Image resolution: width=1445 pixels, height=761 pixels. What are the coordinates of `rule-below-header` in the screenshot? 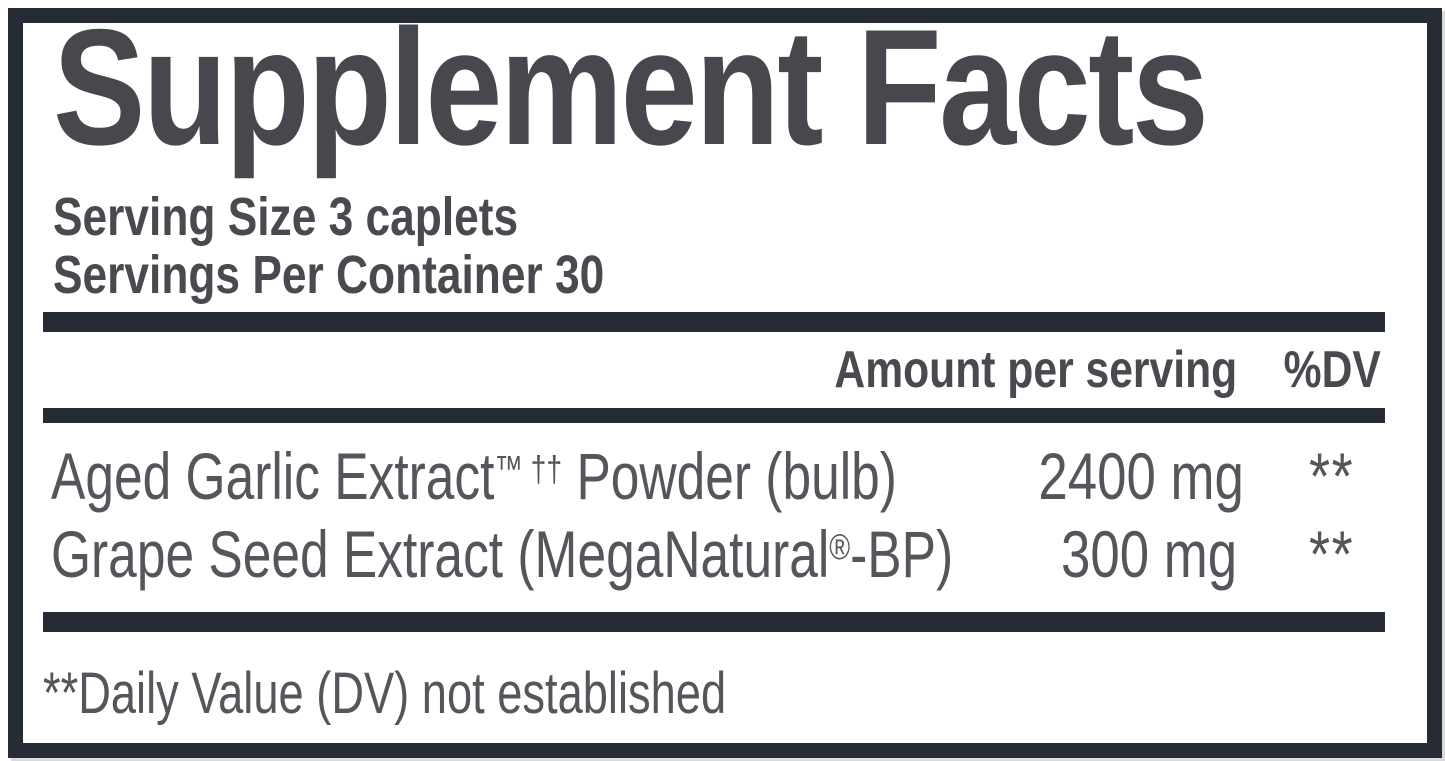 It's located at (714, 416).